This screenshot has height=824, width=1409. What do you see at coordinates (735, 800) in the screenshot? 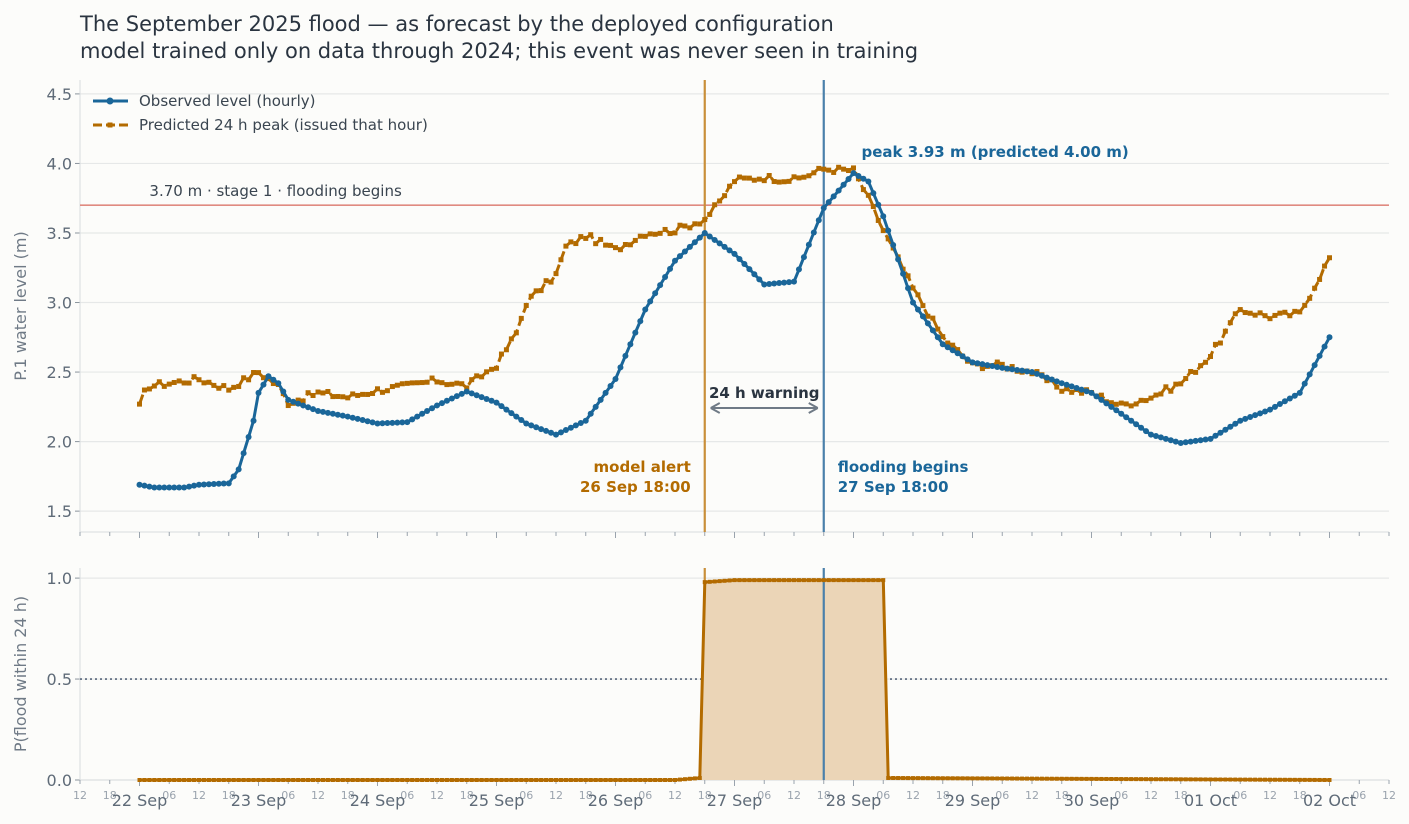
I see `day-tick-label: 27 Sep` at bounding box center [735, 800].